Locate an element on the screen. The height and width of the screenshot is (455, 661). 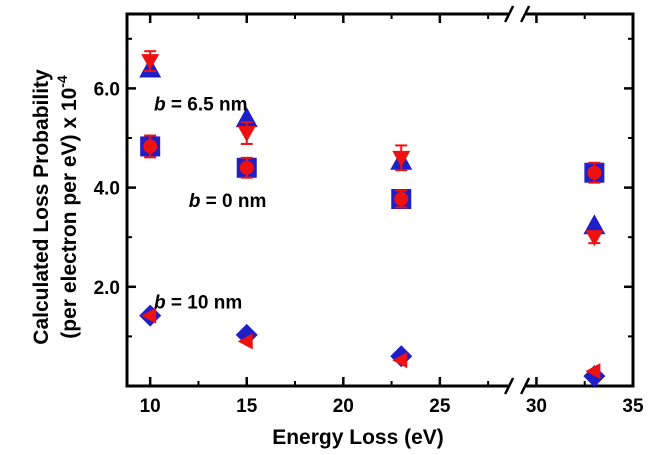
axis-break-gap-top is located at coordinates (517, 14).